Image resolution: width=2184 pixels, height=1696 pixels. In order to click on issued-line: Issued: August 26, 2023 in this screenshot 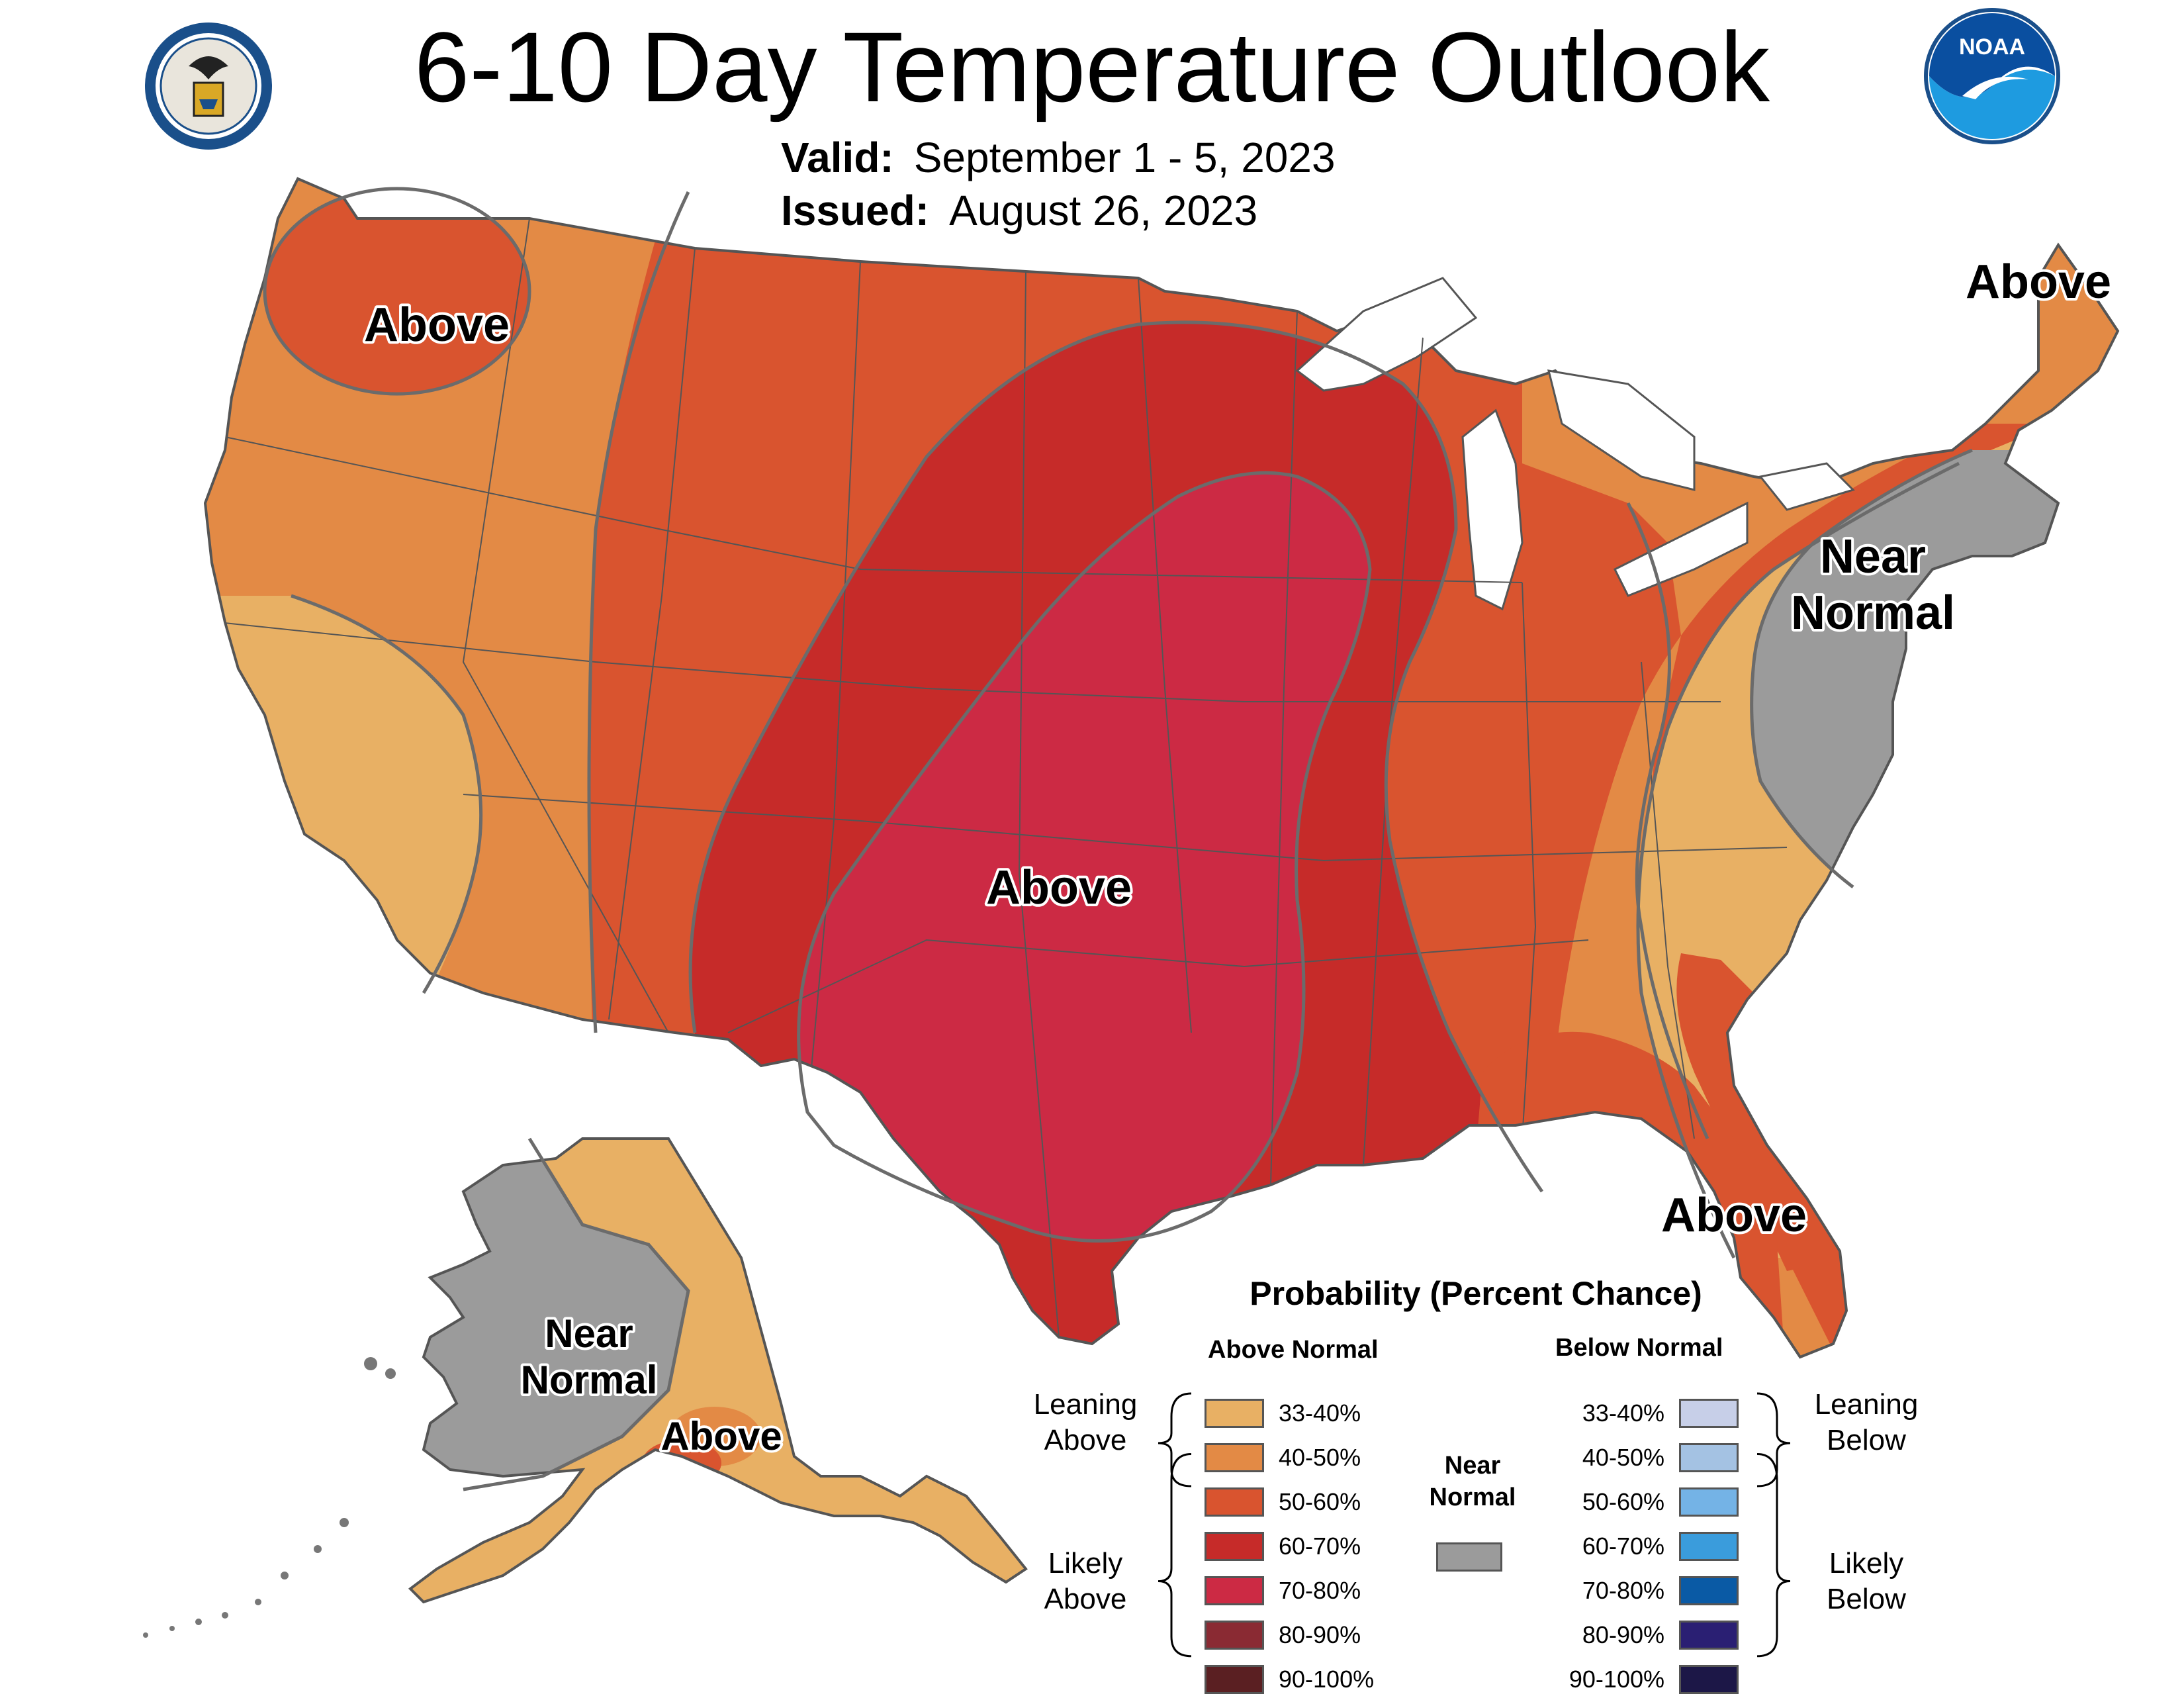, I will do `click(1019, 210)`.